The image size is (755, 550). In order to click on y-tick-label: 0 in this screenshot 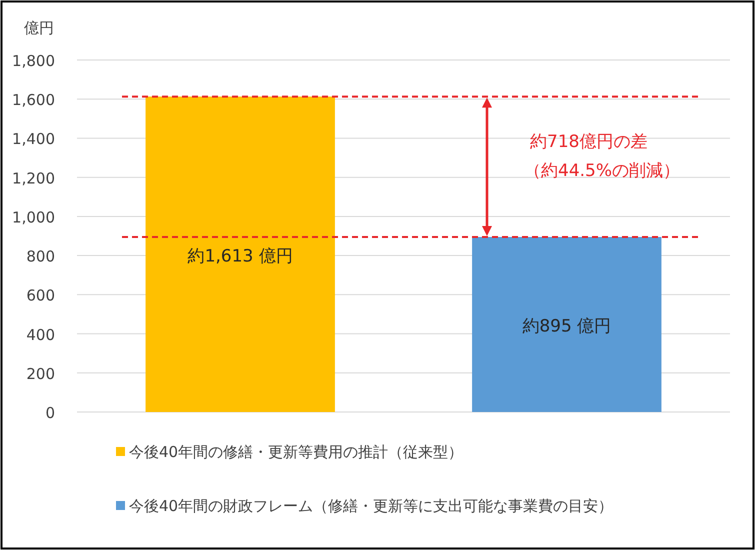, I will do `click(50, 413)`.